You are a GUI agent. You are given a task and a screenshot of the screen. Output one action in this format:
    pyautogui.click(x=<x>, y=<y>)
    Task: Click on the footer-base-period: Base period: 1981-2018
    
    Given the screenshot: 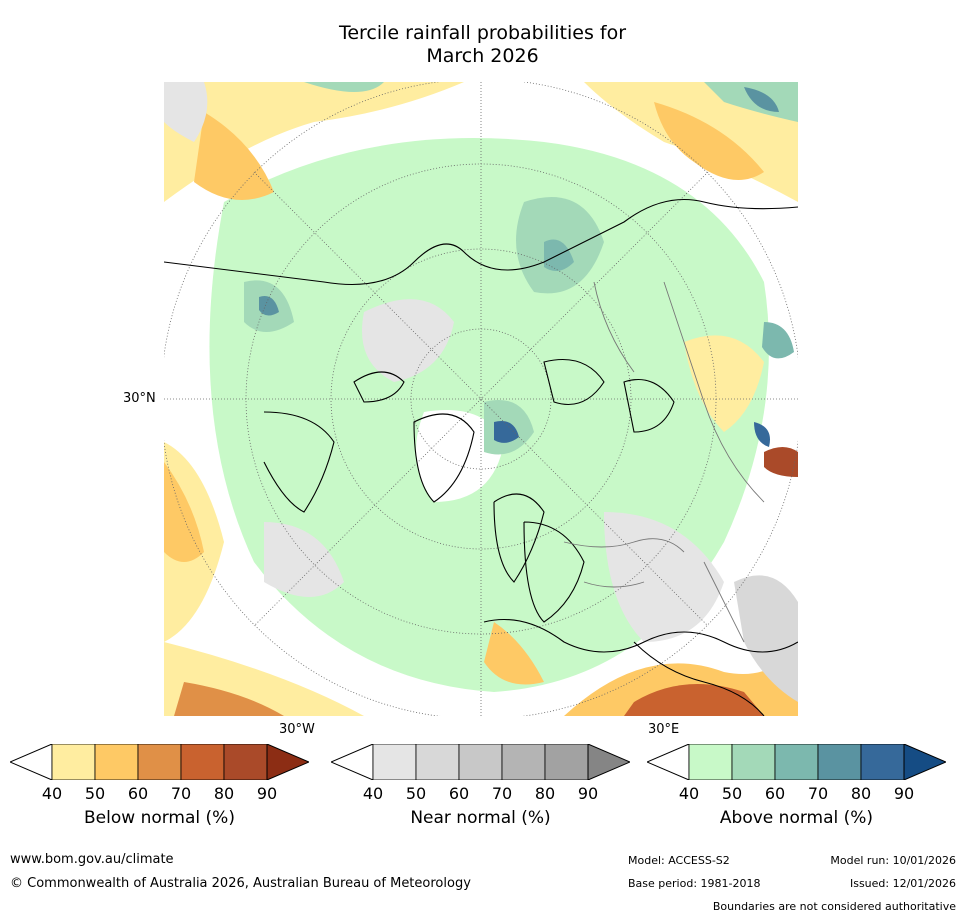 What is the action you would take?
    pyautogui.click(x=694, y=883)
    